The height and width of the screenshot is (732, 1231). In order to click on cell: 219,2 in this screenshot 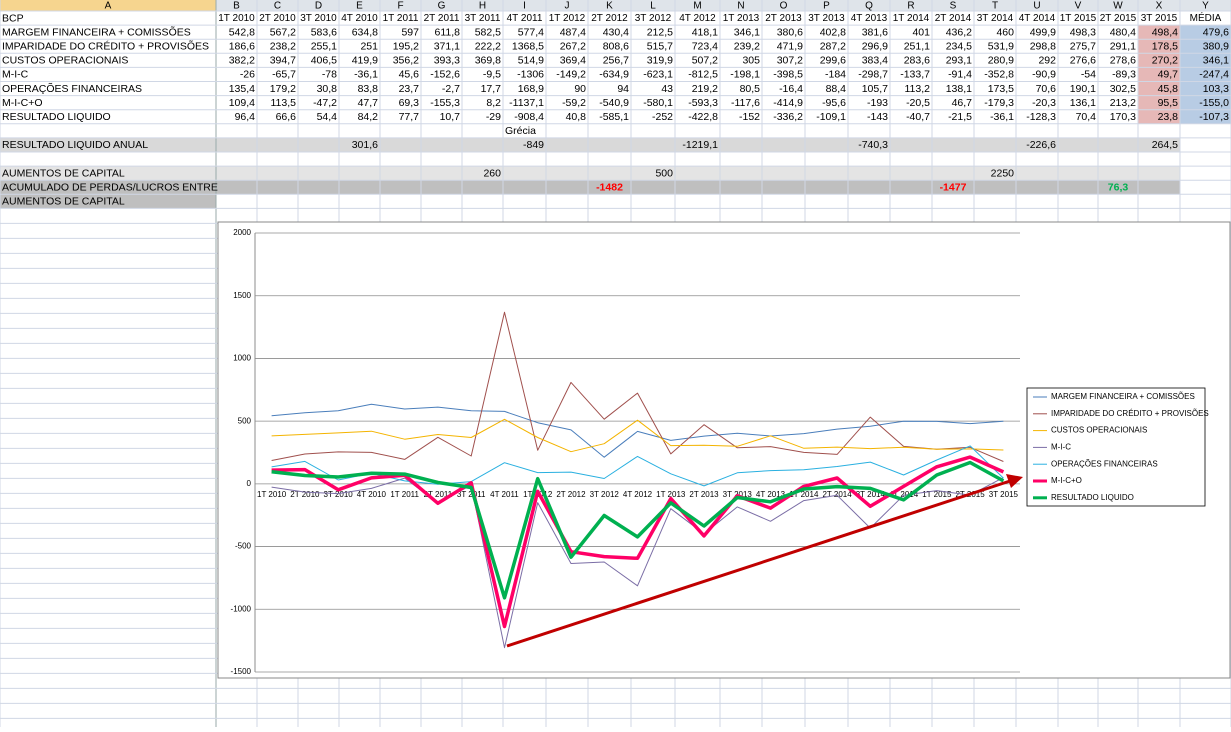, I will do `click(705, 89)`.